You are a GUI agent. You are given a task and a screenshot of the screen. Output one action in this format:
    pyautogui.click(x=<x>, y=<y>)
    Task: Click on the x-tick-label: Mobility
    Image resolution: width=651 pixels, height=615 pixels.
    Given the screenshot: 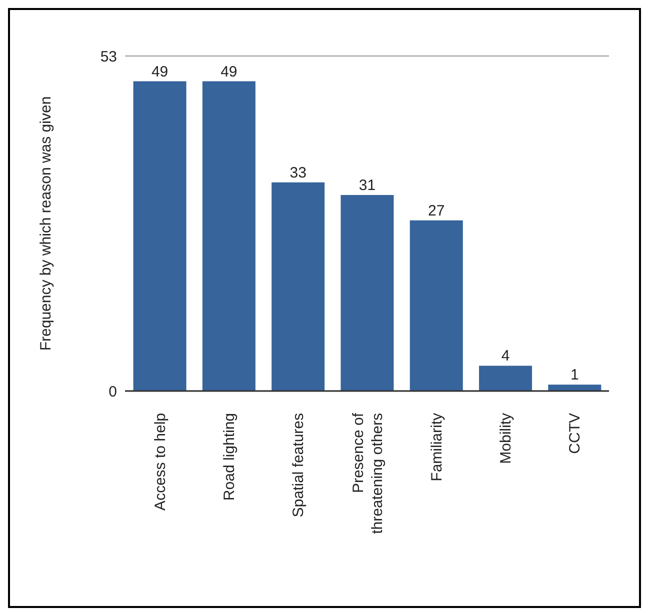 What is the action you would take?
    pyautogui.click(x=506, y=438)
    